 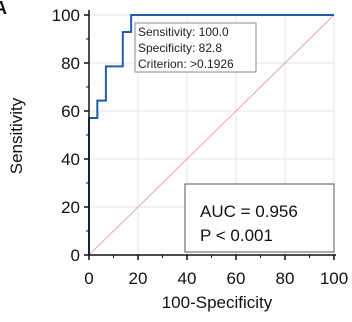 I want to click on criterion-threshold-text: Criterion: >0.1926, so click(x=186, y=64).